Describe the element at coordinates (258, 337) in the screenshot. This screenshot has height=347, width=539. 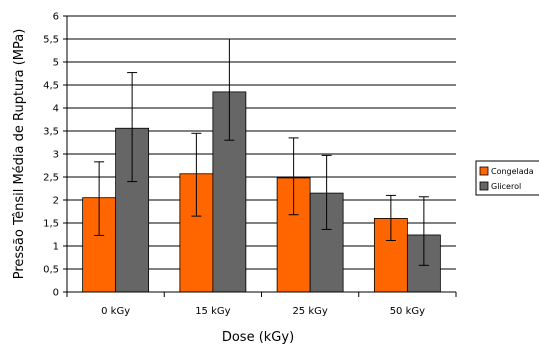
I see `x-axis-title: Dose (kGy)` at that location.